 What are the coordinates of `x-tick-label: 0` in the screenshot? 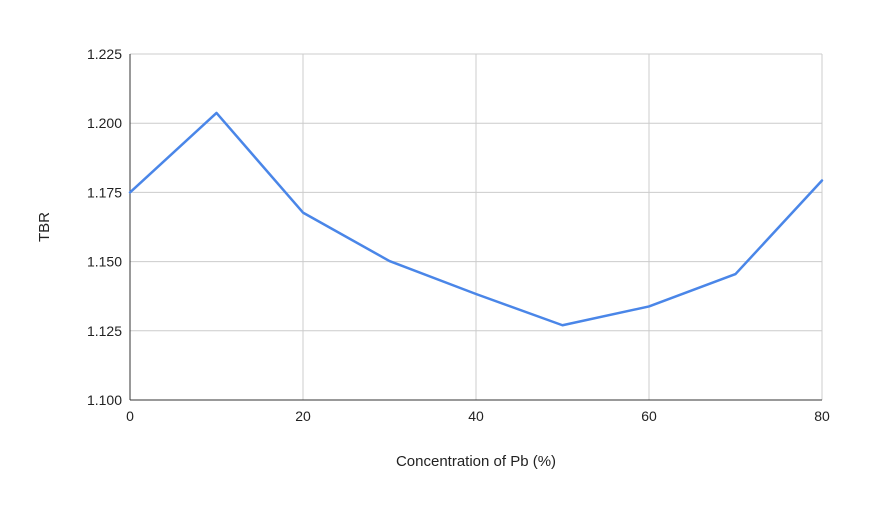 It's located at (130, 416).